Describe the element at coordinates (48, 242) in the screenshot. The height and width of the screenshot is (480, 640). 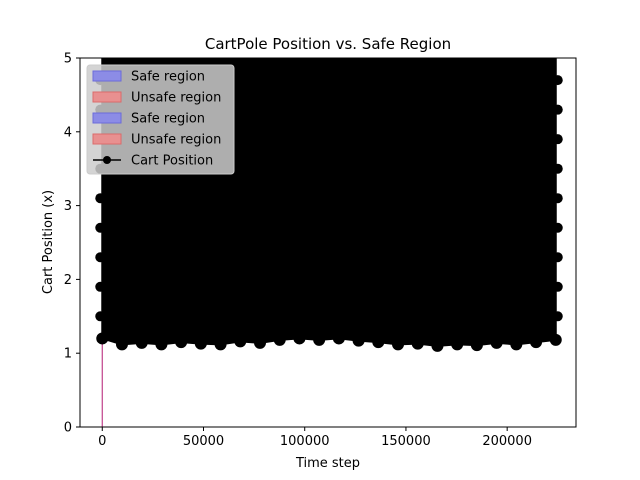
I see `y-axis-title: Cart Position (x)` at that location.